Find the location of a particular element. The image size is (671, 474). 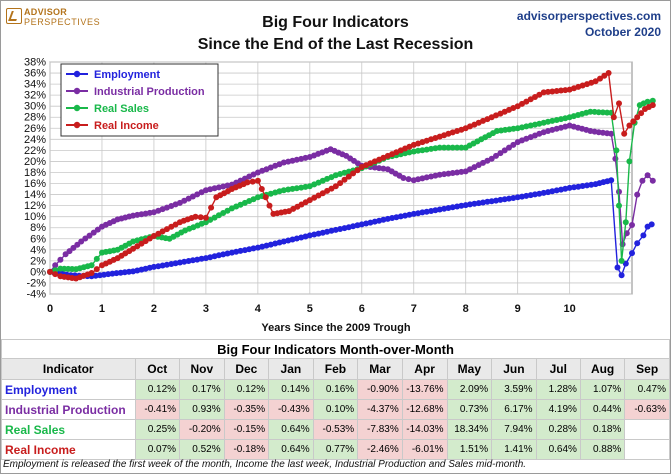

column-header: Jul is located at coordinates (558, 369).